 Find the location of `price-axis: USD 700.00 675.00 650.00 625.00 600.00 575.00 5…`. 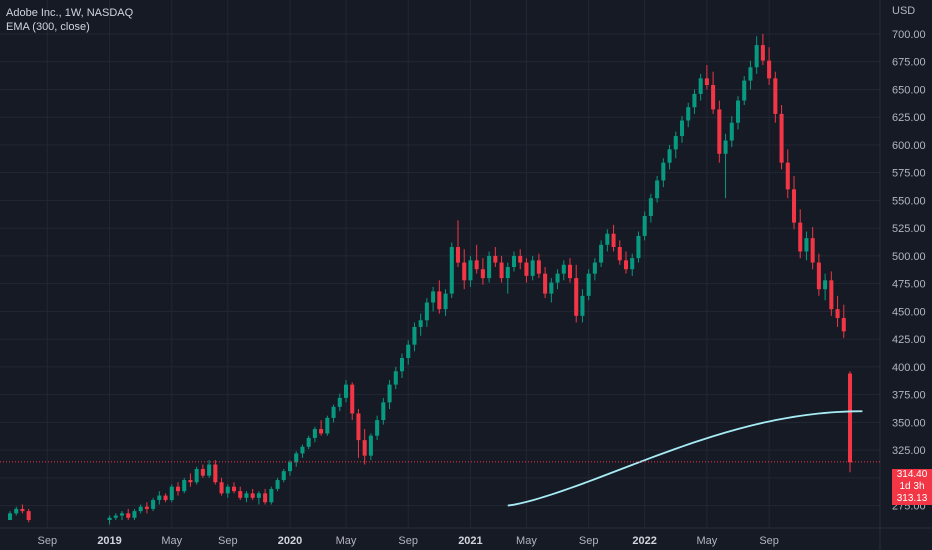

price-axis: USD 700.00 675.00 650.00 625.00 600.00 575.00 5… is located at coordinates (909, 259).